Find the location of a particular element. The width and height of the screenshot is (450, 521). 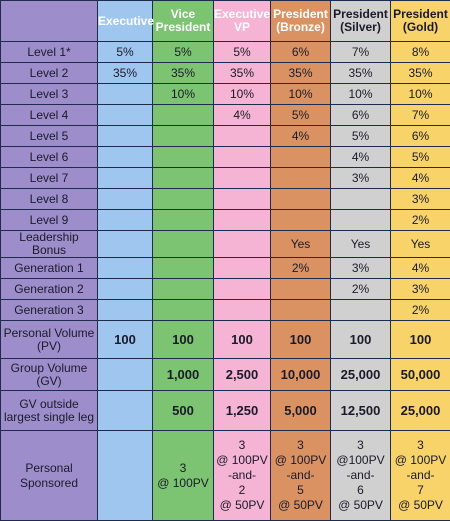

table-row: Generation 3 2% is located at coordinates (225, 310).